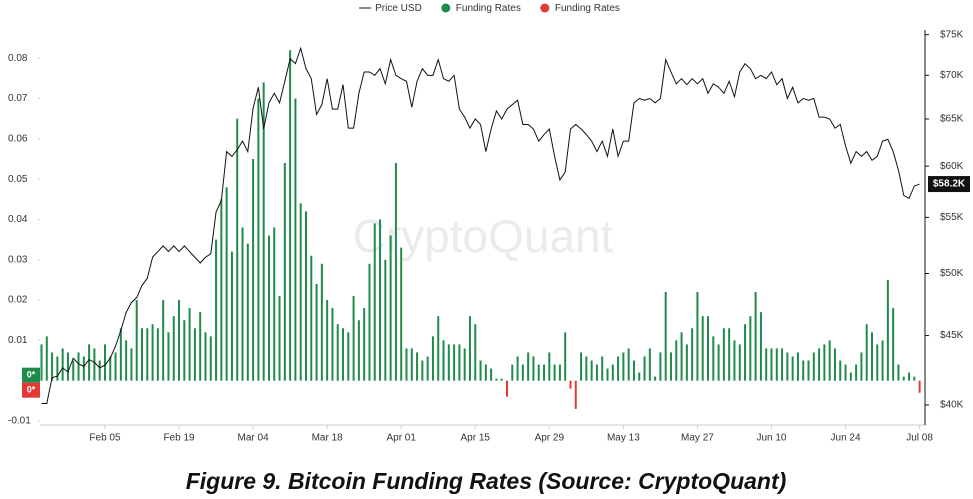 The image size is (973, 499). I want to click on x-tick-label: Jun 24, so click(846, 438).